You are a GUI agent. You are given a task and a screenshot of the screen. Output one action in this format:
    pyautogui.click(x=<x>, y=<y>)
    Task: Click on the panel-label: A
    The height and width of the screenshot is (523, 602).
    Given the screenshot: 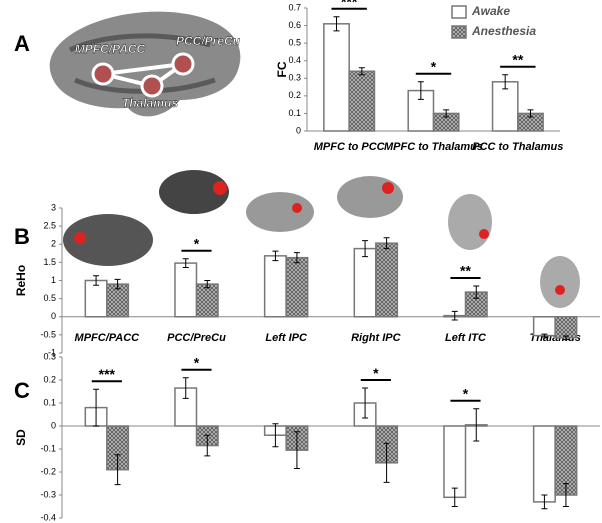 What is the action you would take?
    pyautogui.click(x=22, y=43)
    